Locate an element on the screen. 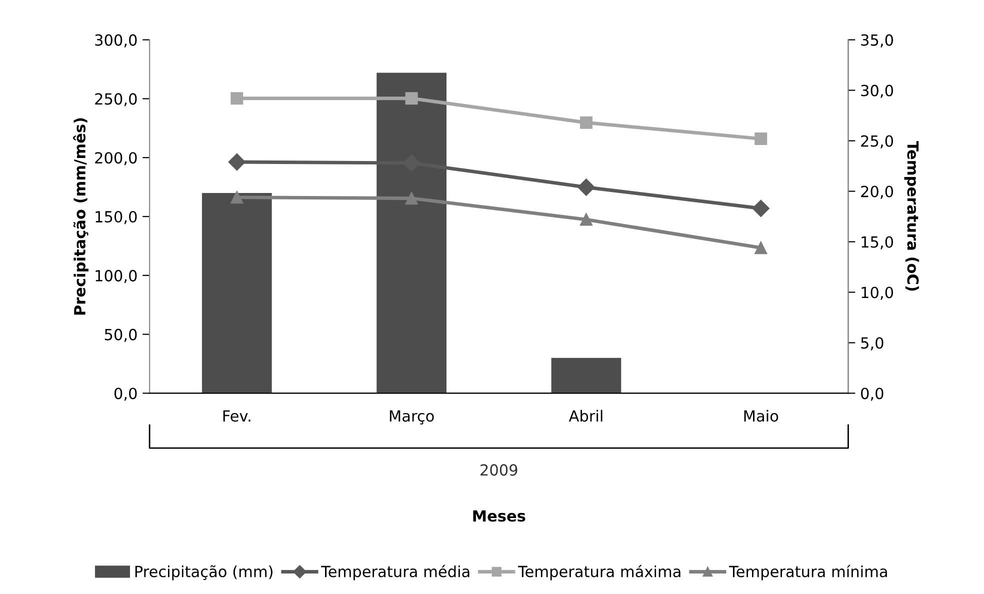  x-tick-label: Abril is located at coordinates (585, 416).